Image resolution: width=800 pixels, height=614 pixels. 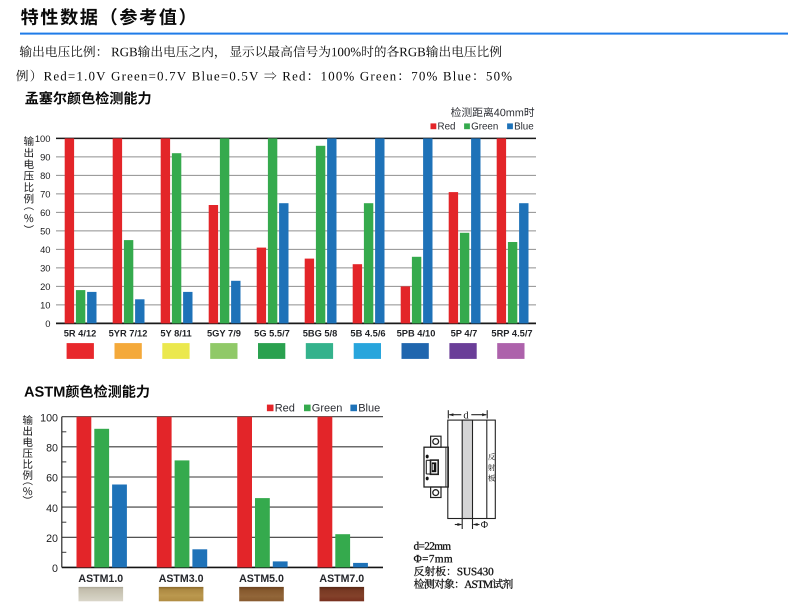 I want to click on svg-text: Φ, so click(x=484, y=525).